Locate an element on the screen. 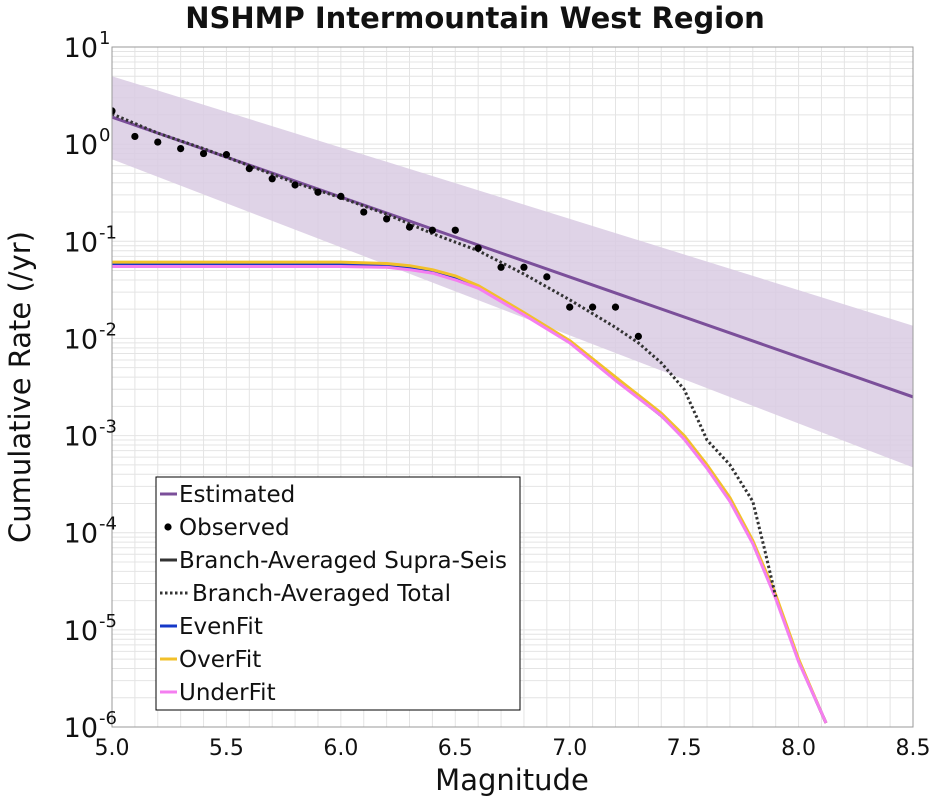 The image size is (950, 800). legend-swatch-observed is located at coordinates (168, 527).